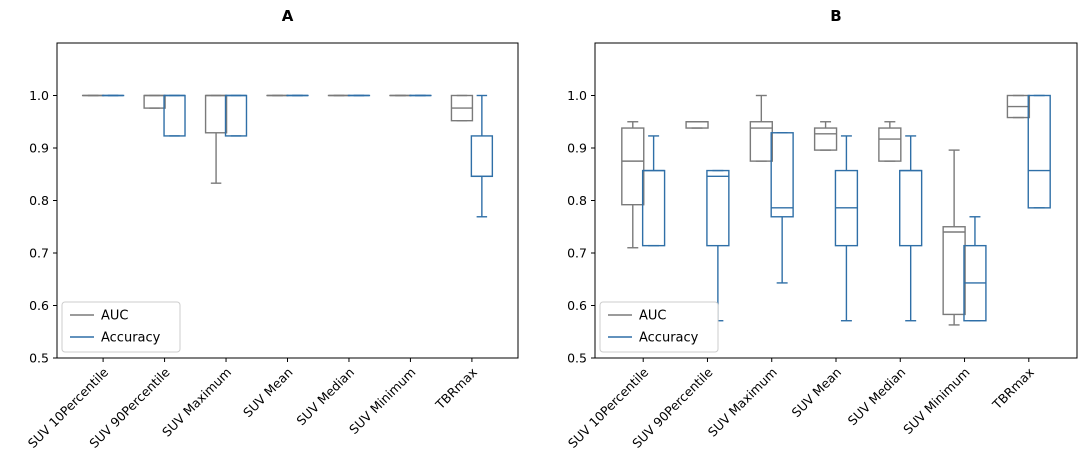 The width and height of the screenshot is (1084, 469). I want to click on panel-a-y-ticks: 0.5 0.6 0.7 0.8 0.9 1.0, so click(43, 227).